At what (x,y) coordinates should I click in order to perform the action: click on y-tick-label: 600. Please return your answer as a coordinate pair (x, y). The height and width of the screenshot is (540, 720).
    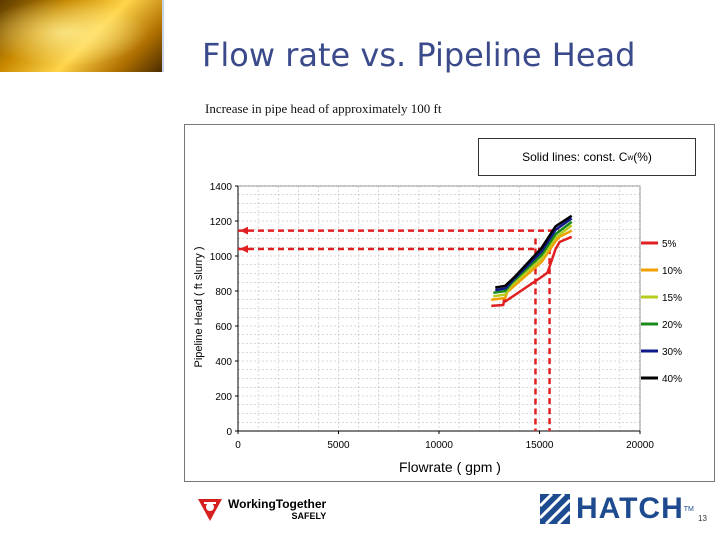
    Looking at the image, I should click on (223, 327).